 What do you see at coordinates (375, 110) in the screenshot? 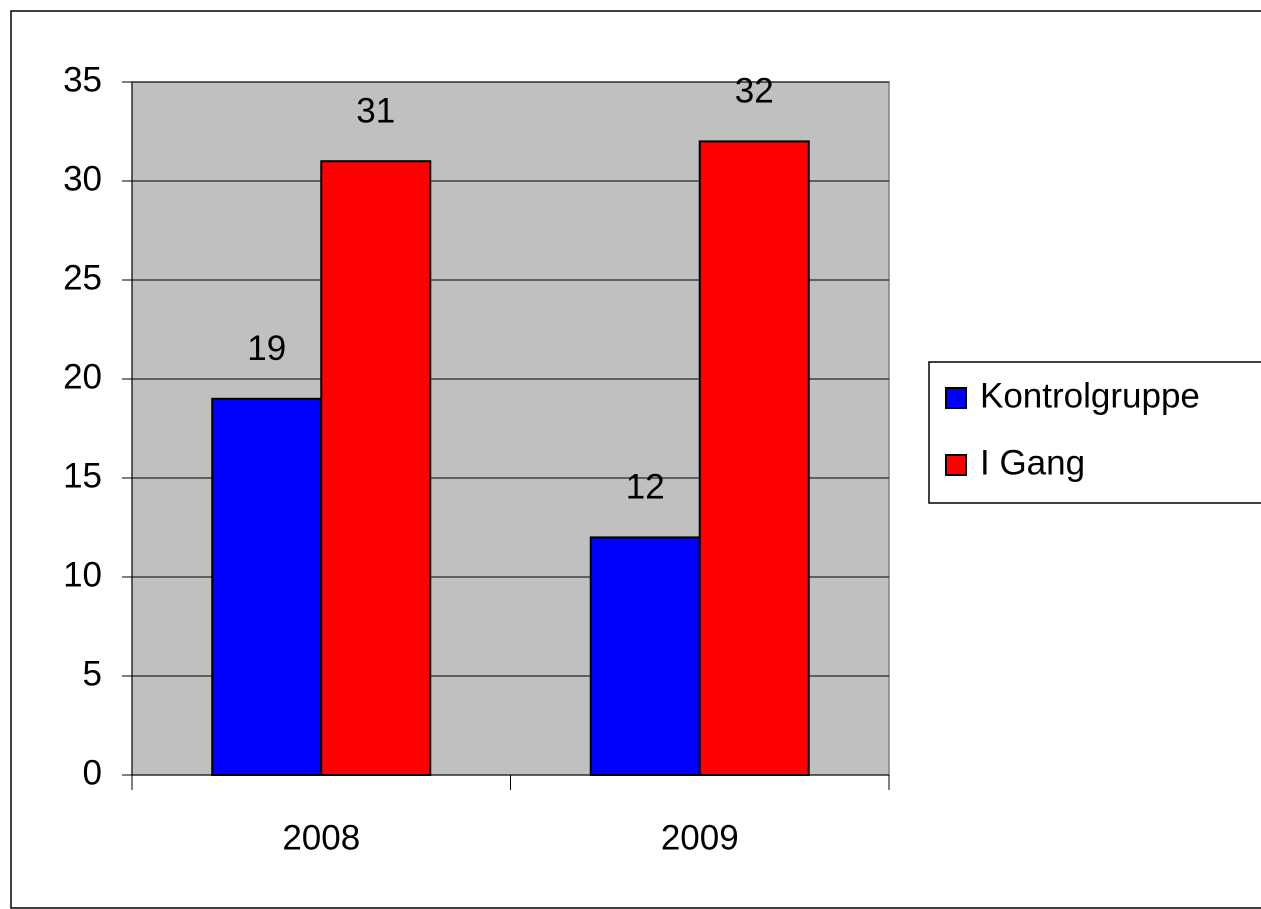
I see `data-label: 31` at bounding box center [375, 110].